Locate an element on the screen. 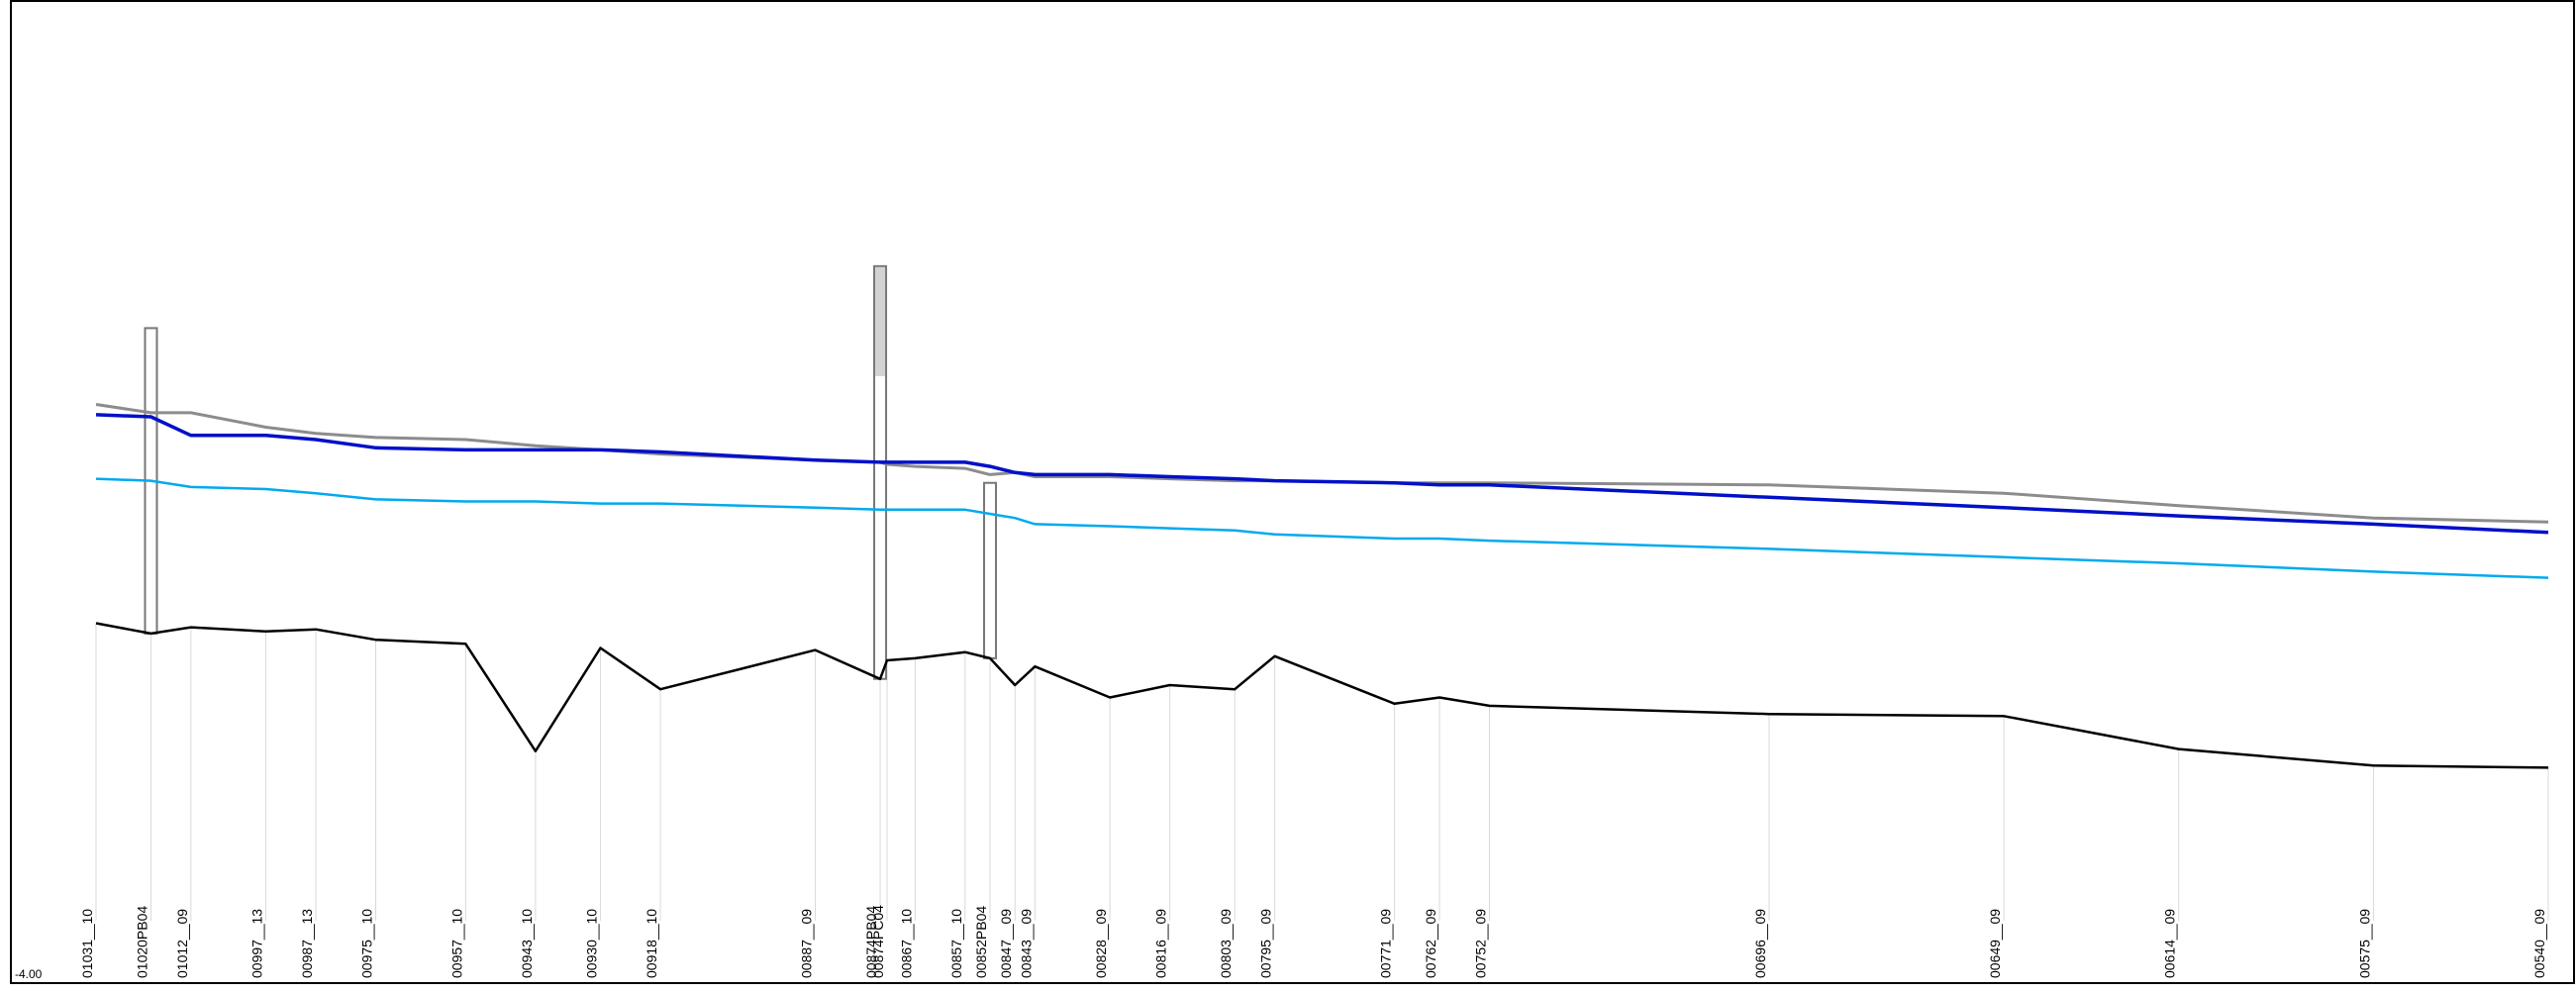  section-label: 00828__09 is located at coordinates (1101, 943).